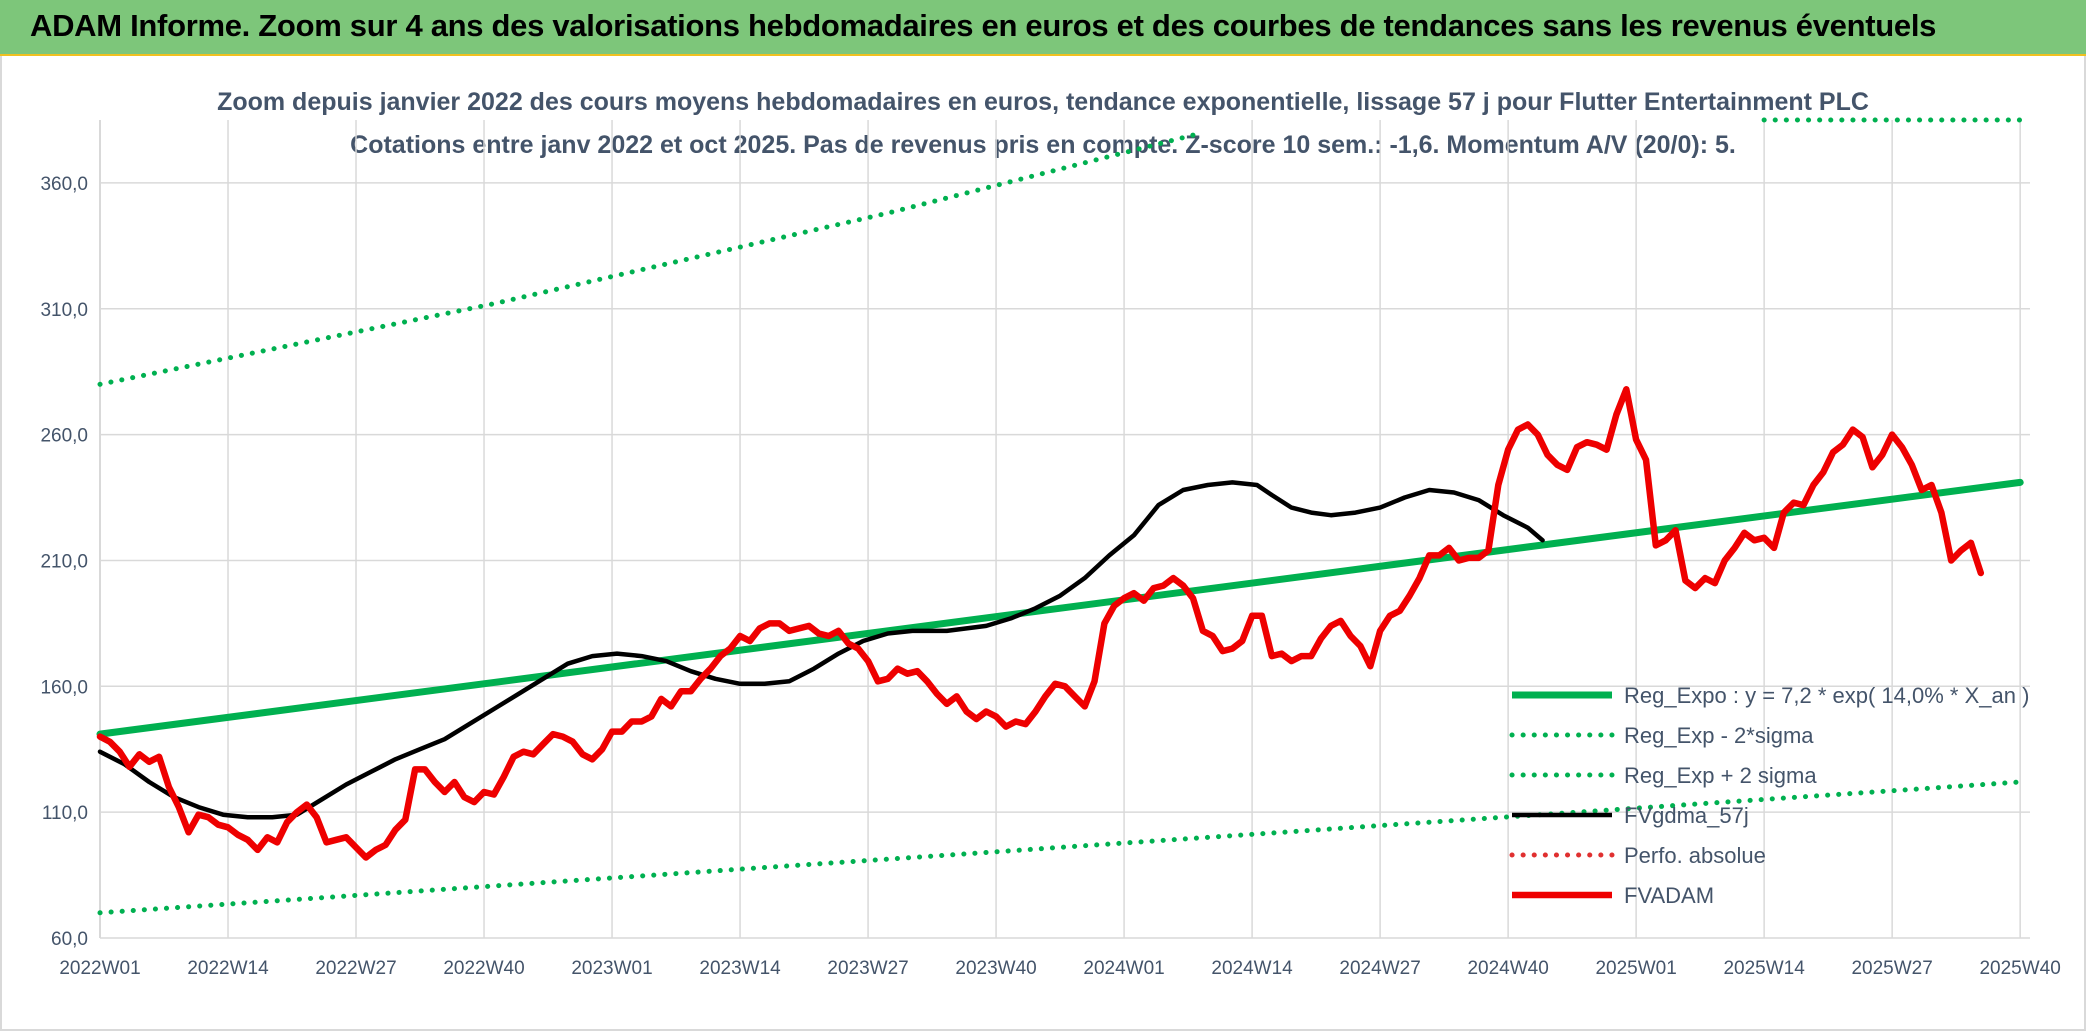  Describe the element at coordinates (611, 968) in the screenshot. I see `x-tick-label: 2023W01` at that location.